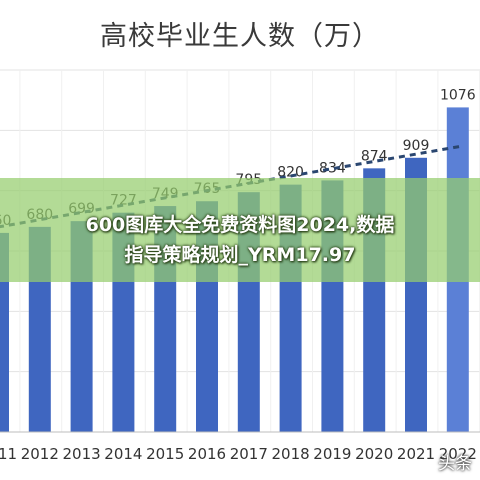 The height and width of the screenshot is (480, 480). Describe the element at coordinates (458, 95) in the screenshot. I see `data-label-2022: 1076` at that location.